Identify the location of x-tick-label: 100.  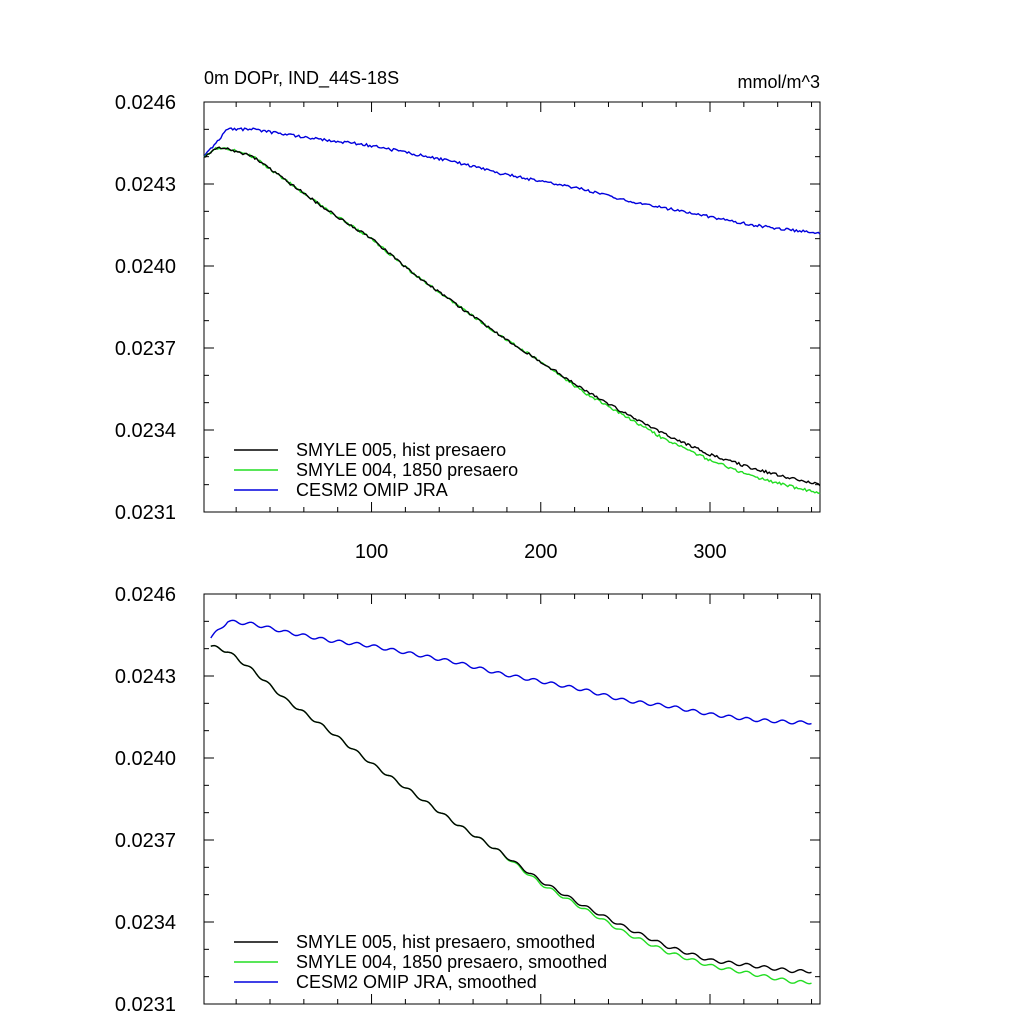
(371, 552).